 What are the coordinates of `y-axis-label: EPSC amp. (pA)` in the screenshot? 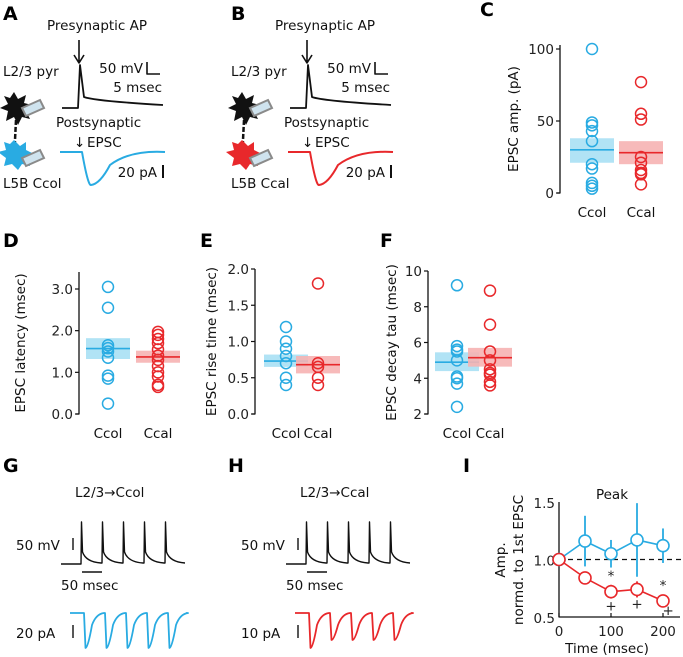 It's located at (514, 119).